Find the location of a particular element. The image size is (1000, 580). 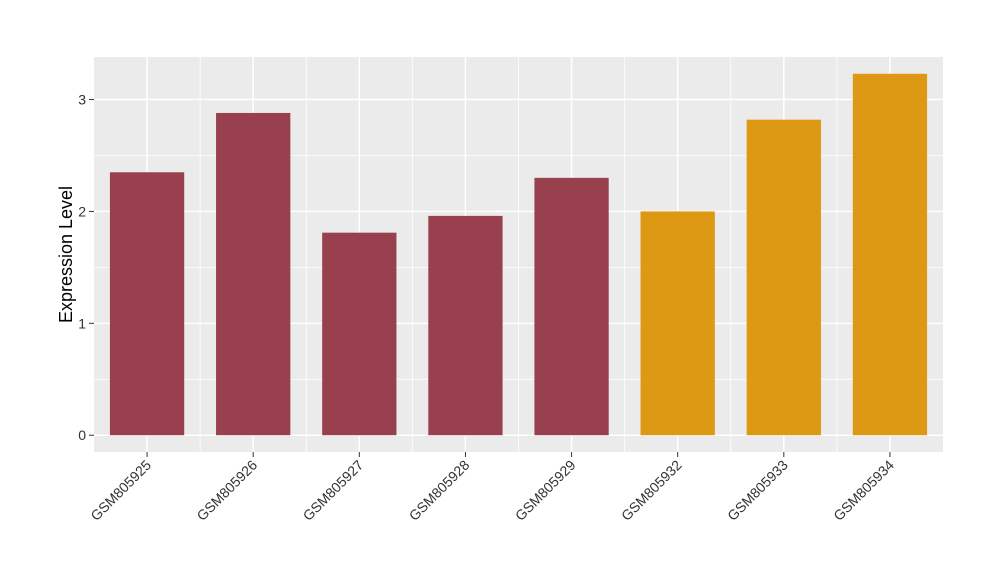

x-tick-label: GSM805933 is located at coordinates (757, 490).